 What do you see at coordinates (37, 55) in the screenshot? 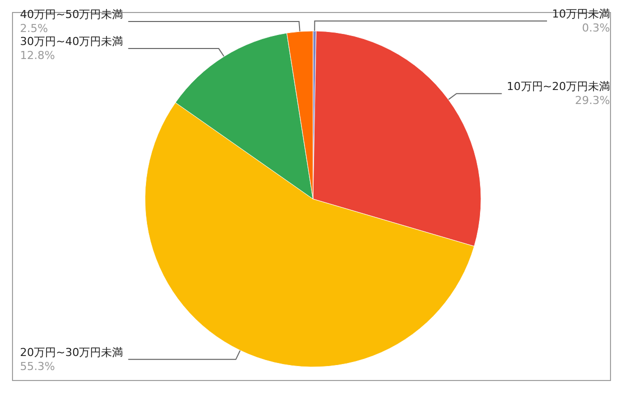
I see `data-label: 12.8%` at bounding box center [37, 55].